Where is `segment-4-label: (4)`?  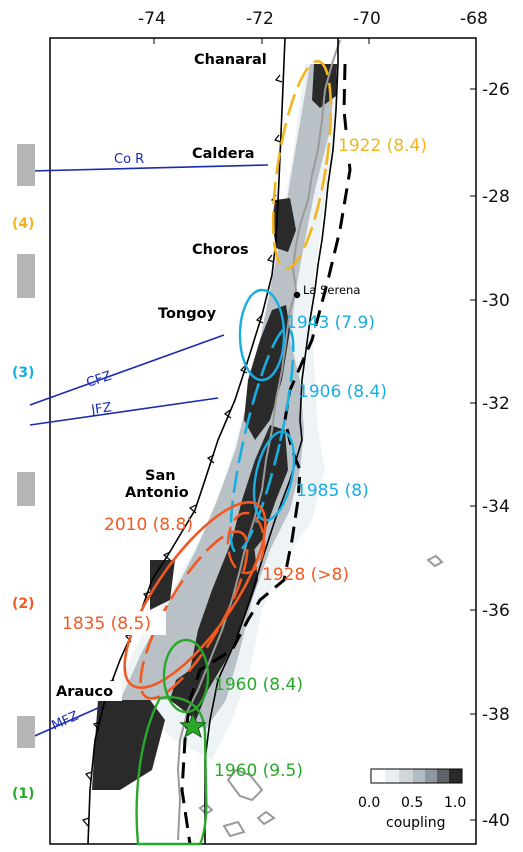 segment-4-label: (4) is located at coordinates (23, 224).